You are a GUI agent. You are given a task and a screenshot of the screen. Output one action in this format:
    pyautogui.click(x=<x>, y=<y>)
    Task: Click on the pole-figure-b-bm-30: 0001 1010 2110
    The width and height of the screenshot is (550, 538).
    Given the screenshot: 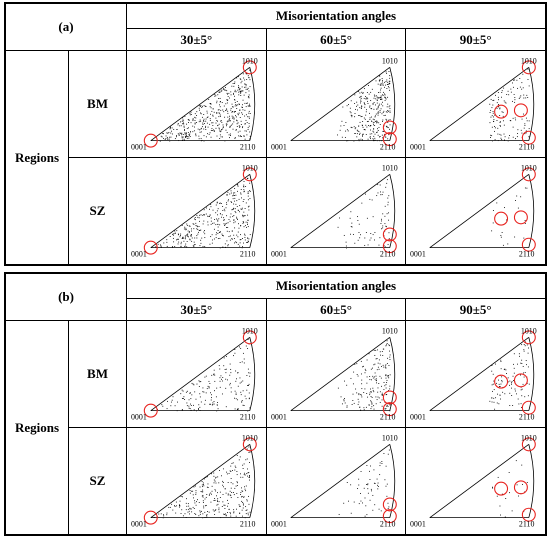 What is the action you would take?
    pyautogui.click(x=194, y=374)
    